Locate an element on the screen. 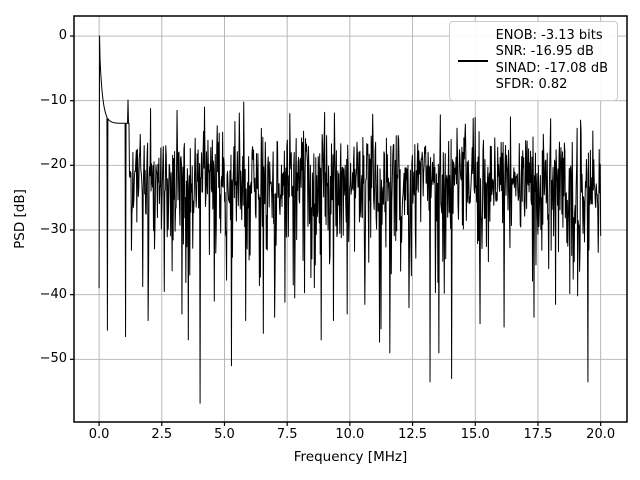  y-tick-label-−30: −30 is located at coordinates (53, 229).